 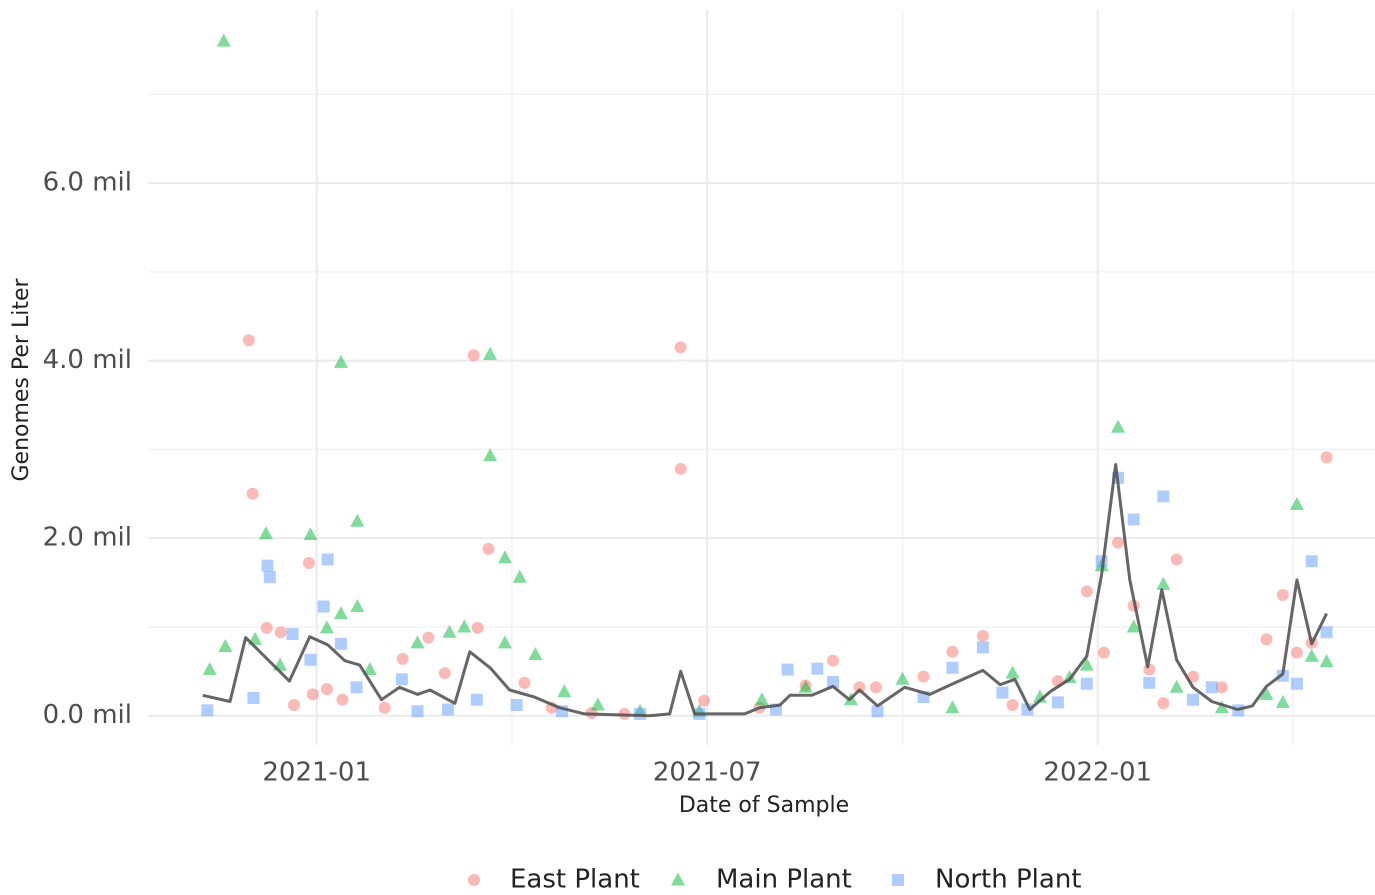 What do you see at coordinates (87, 538) in the screenshot?
I see `y-tick-label: 2.0 mil` at bounding box center [87, 538].